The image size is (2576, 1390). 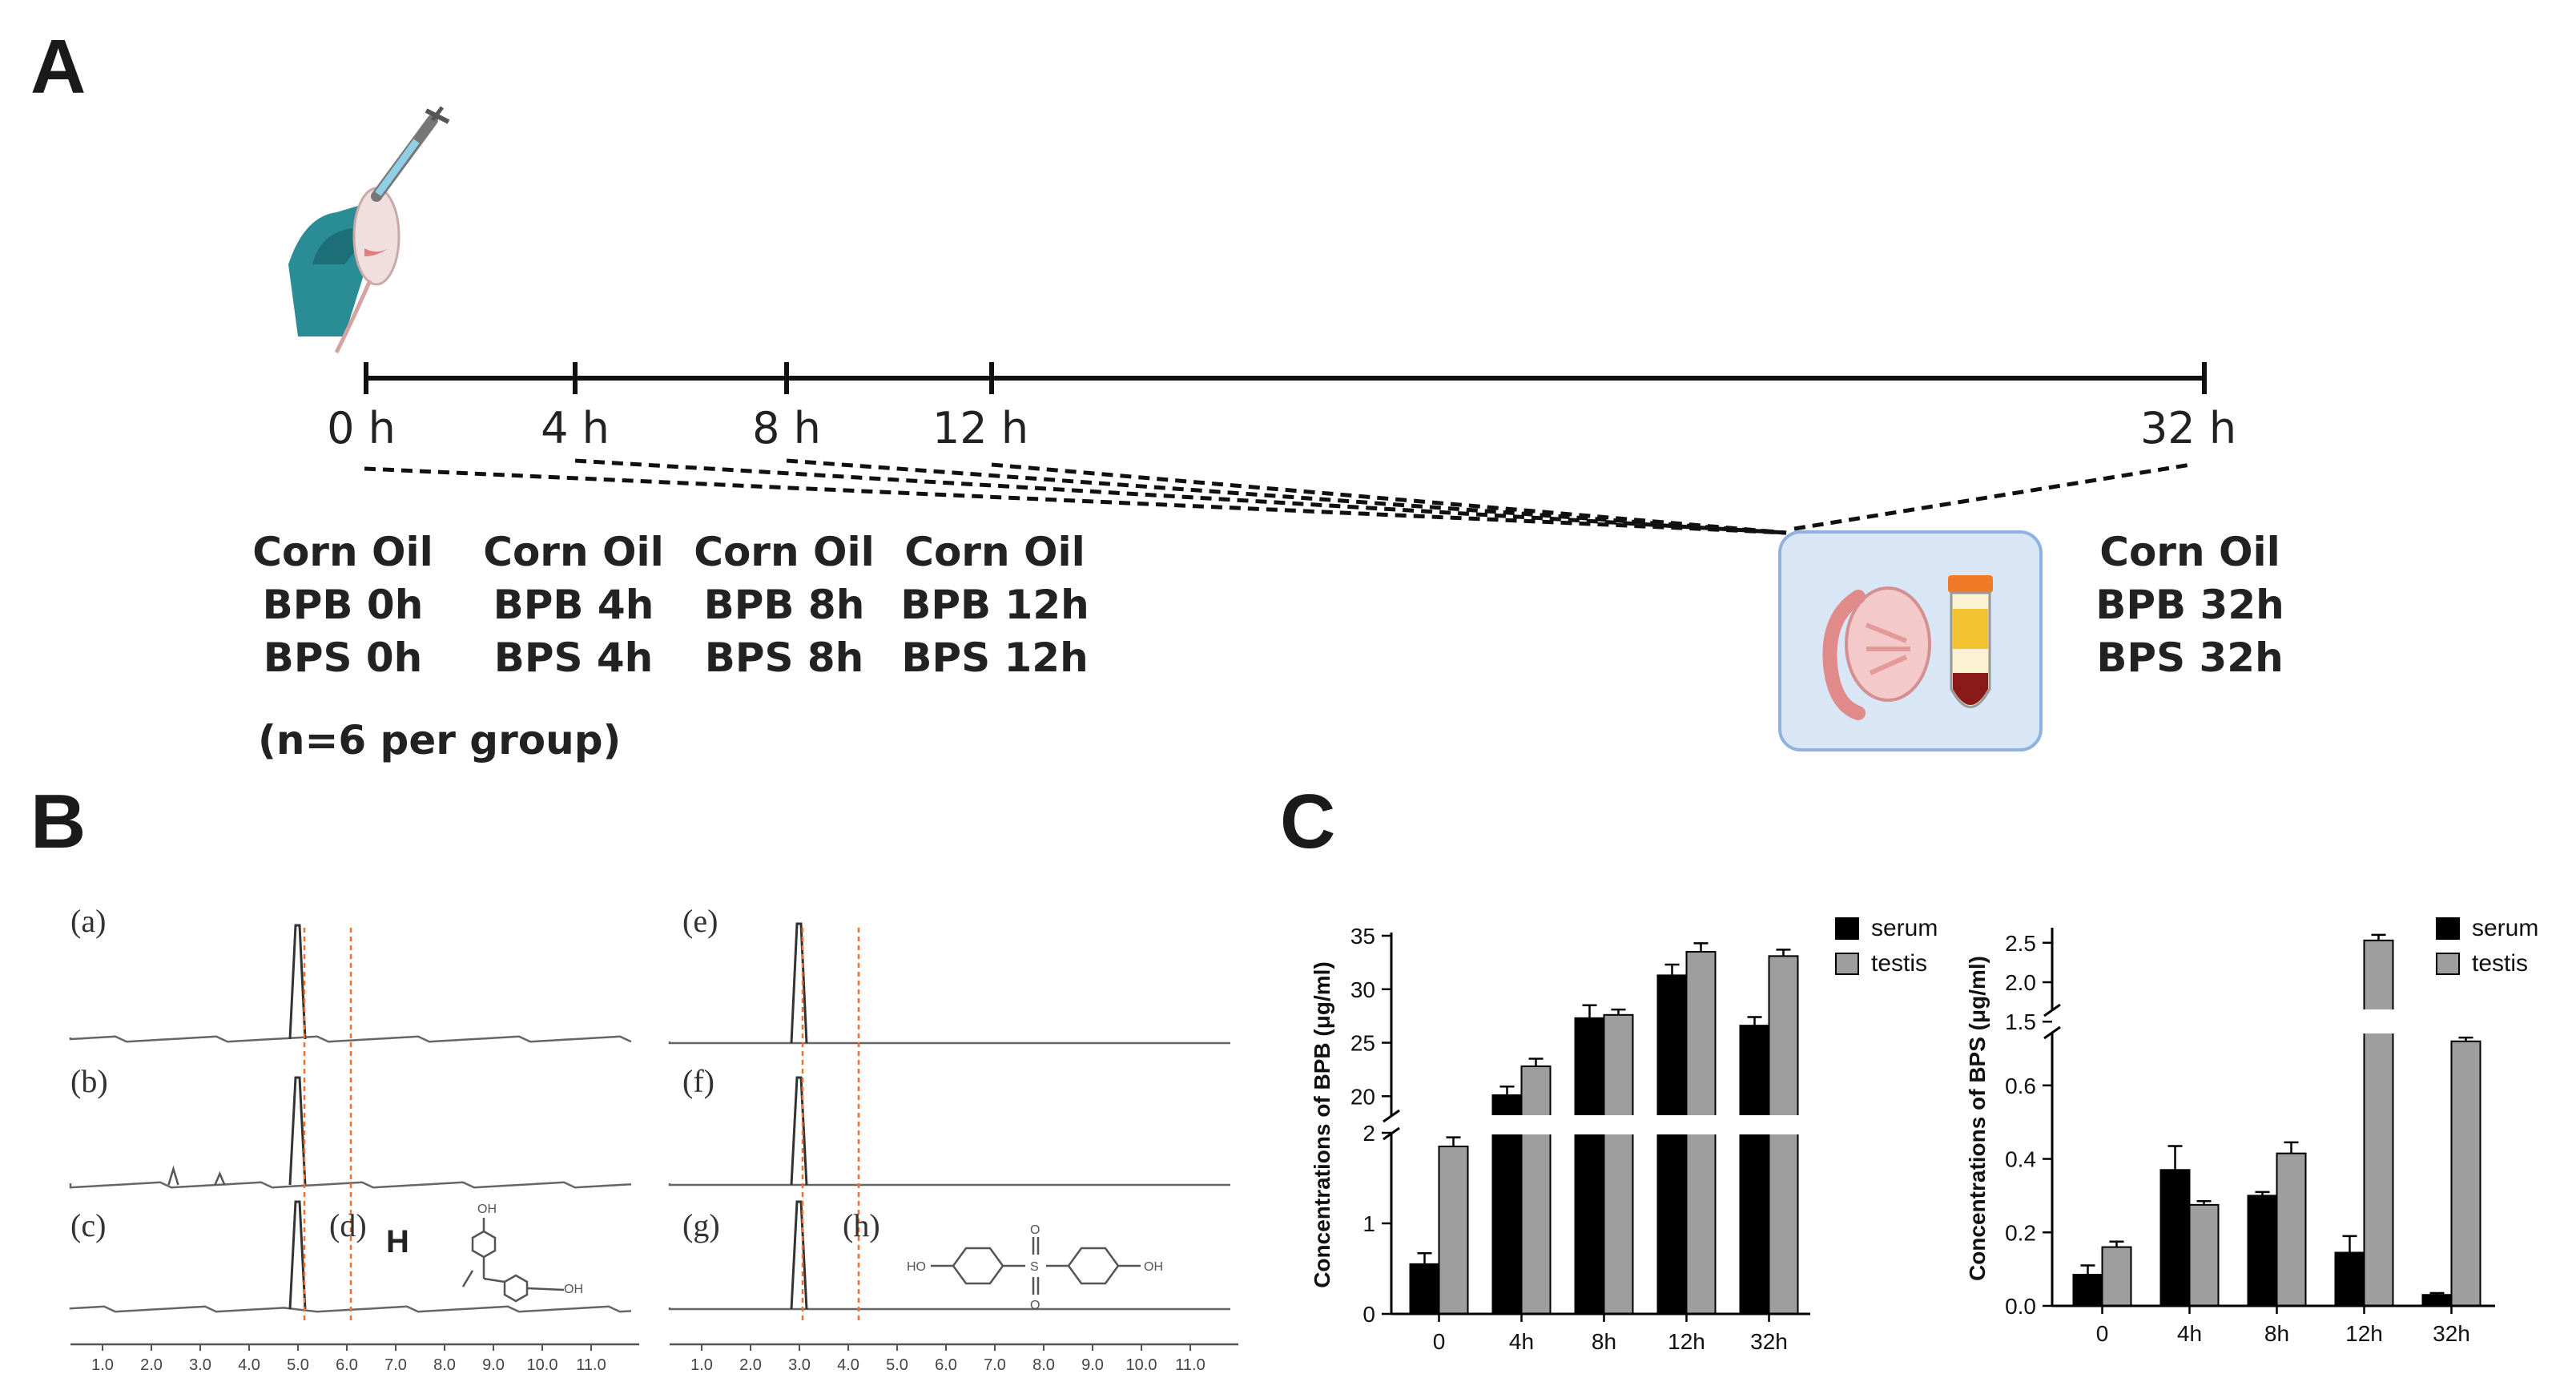 What do you see at coordinates (980, 428) in the screenshot?
I see `timeline-tick-12h: 12 h` at bounding box center [980, 428].